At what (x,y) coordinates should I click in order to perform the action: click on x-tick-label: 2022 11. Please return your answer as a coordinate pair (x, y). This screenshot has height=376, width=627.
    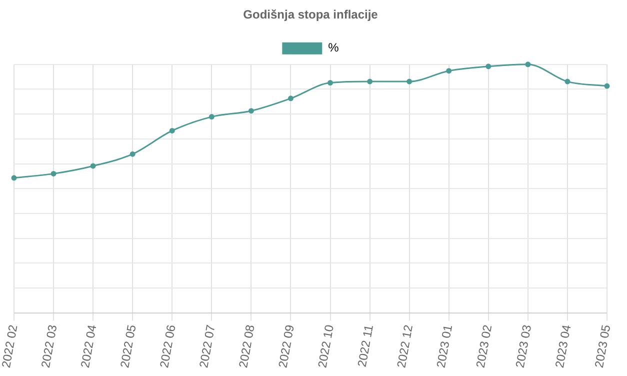
    Looking at the image, I should click on (365, 345).